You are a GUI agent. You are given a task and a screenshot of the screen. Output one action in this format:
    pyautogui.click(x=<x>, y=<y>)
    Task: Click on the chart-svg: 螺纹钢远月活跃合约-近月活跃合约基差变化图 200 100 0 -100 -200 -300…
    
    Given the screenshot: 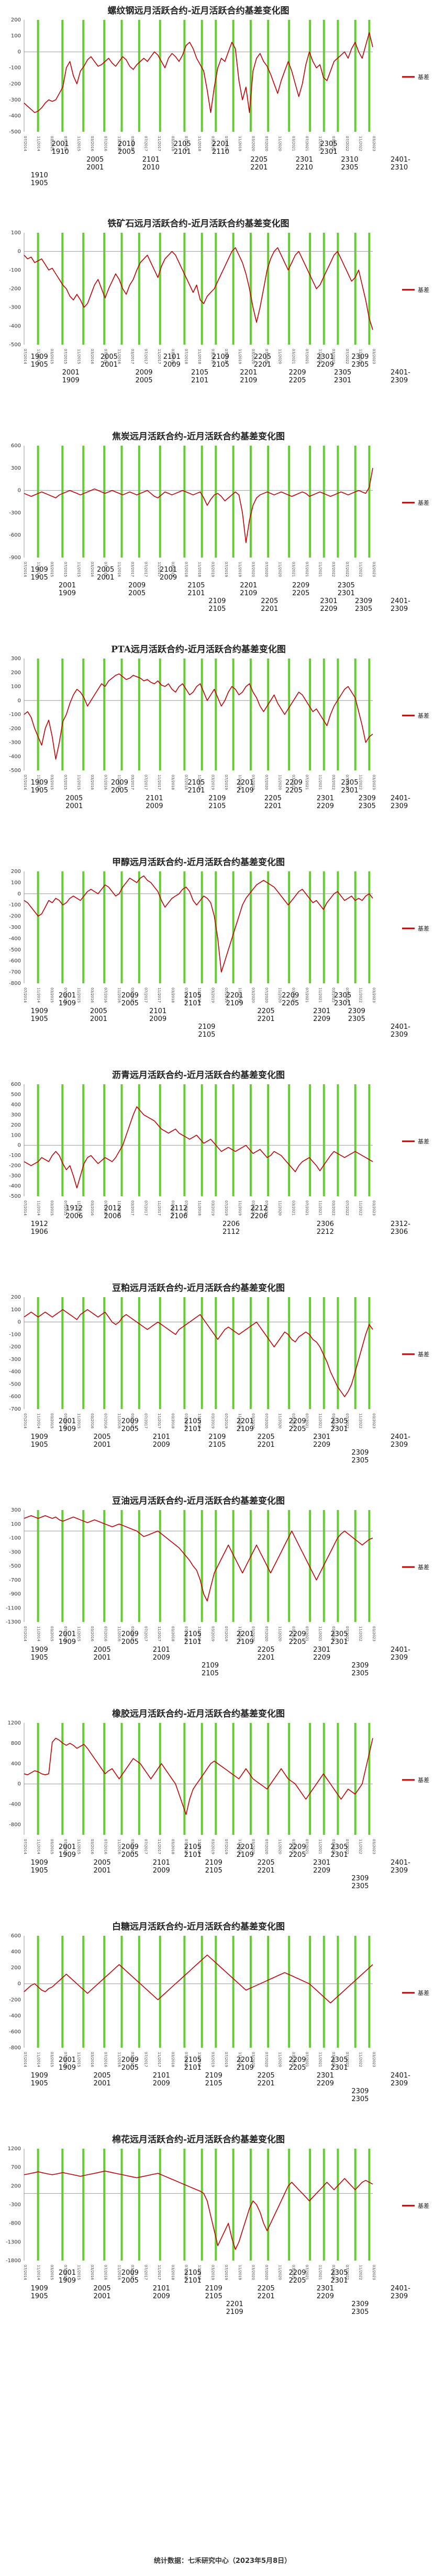 What is the action you would take?
    pyautogui.click(x=219, y=96)
    